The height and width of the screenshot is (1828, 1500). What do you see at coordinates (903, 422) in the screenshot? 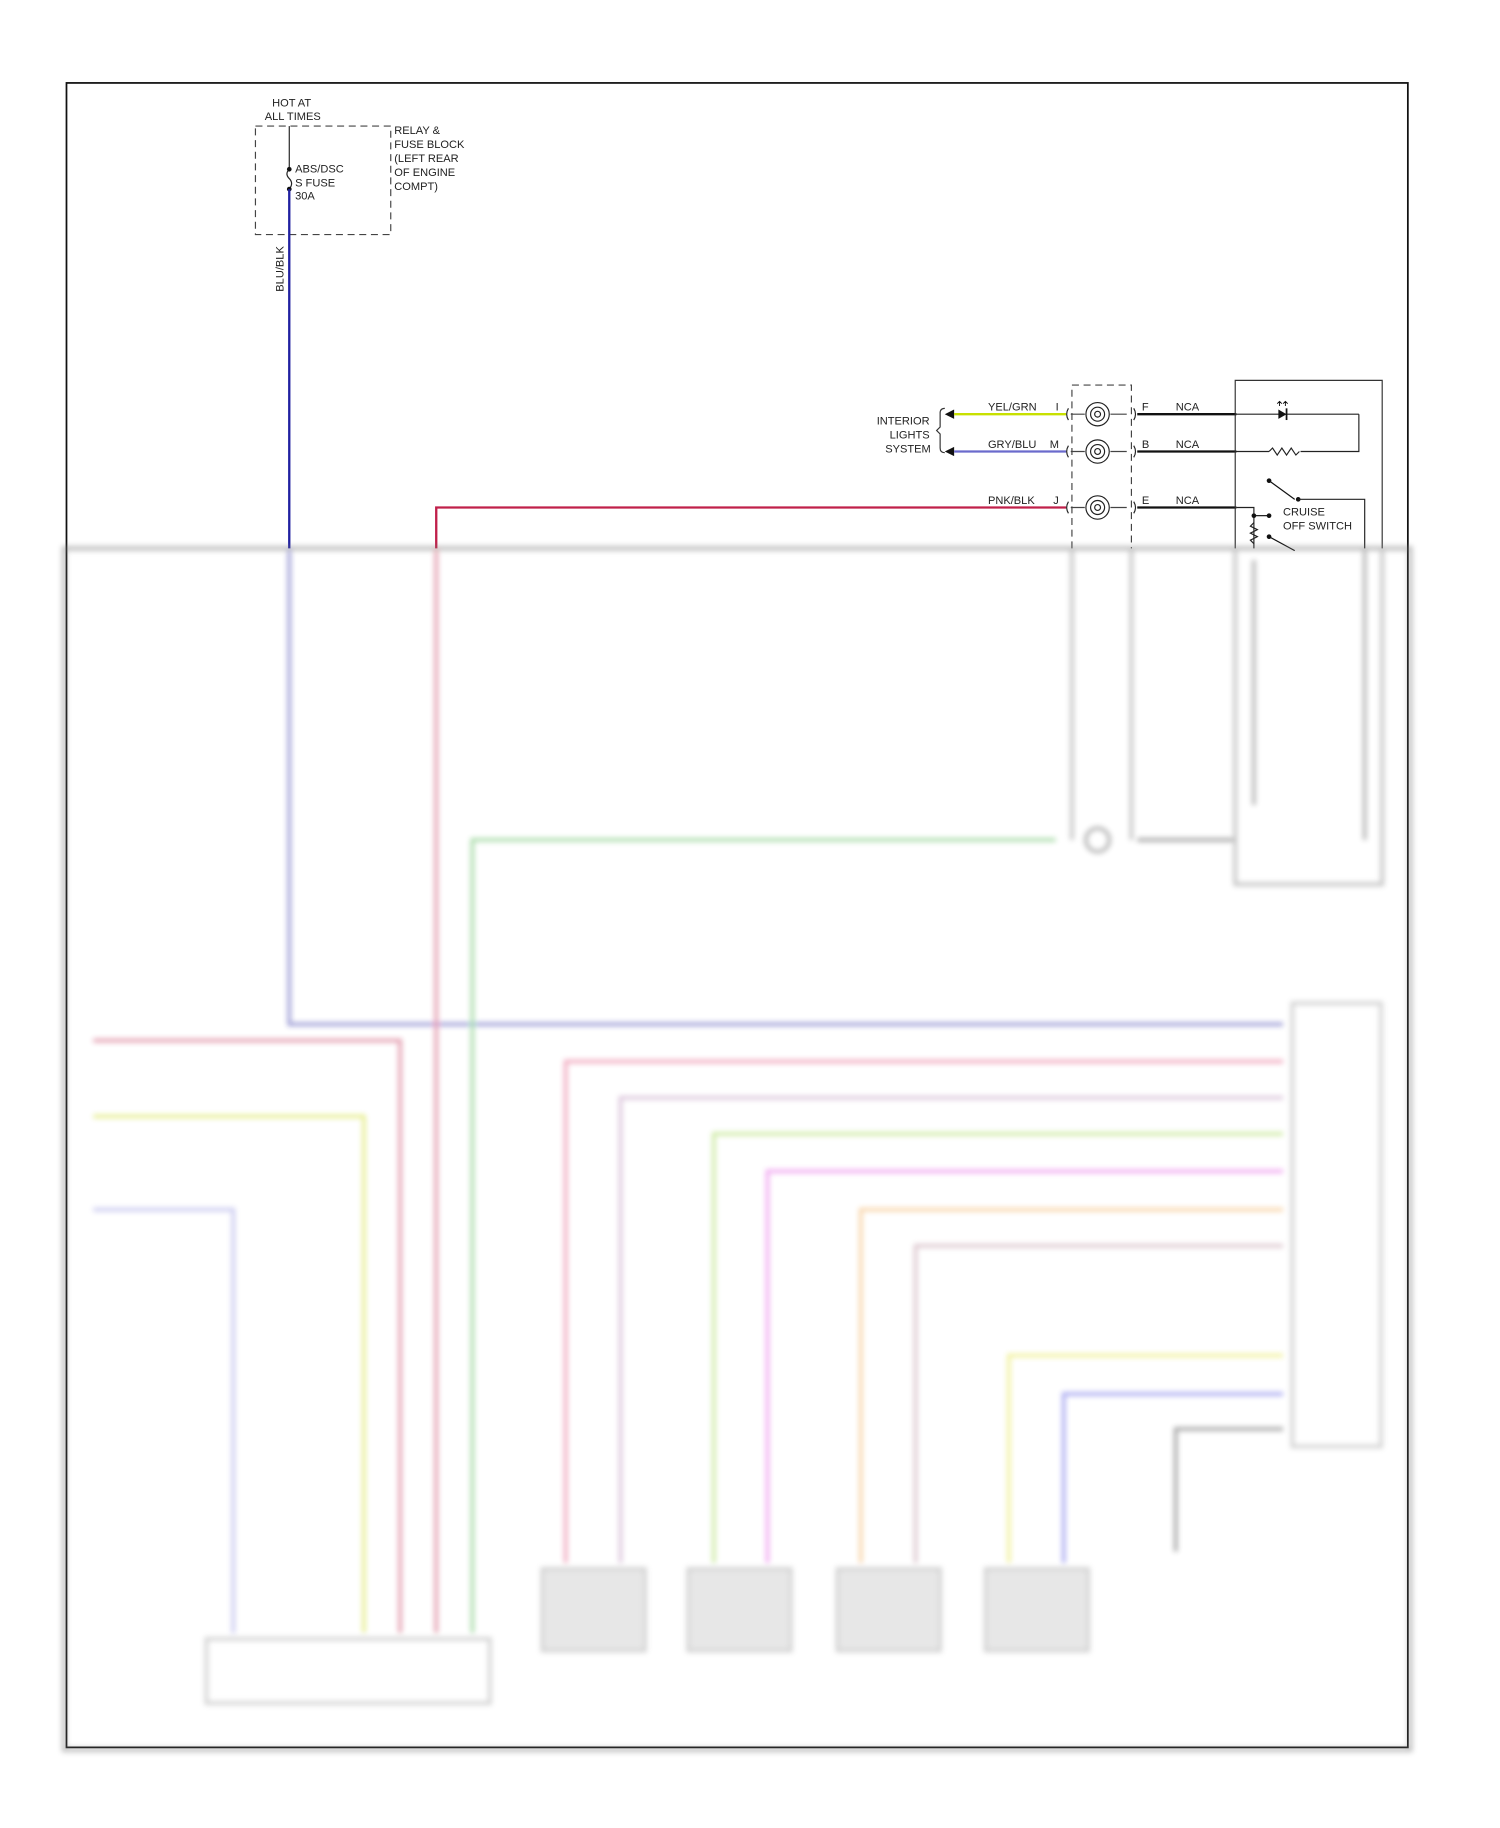
I see `interior-lights-label: INTERIOR` at bounding box center [903, 422].